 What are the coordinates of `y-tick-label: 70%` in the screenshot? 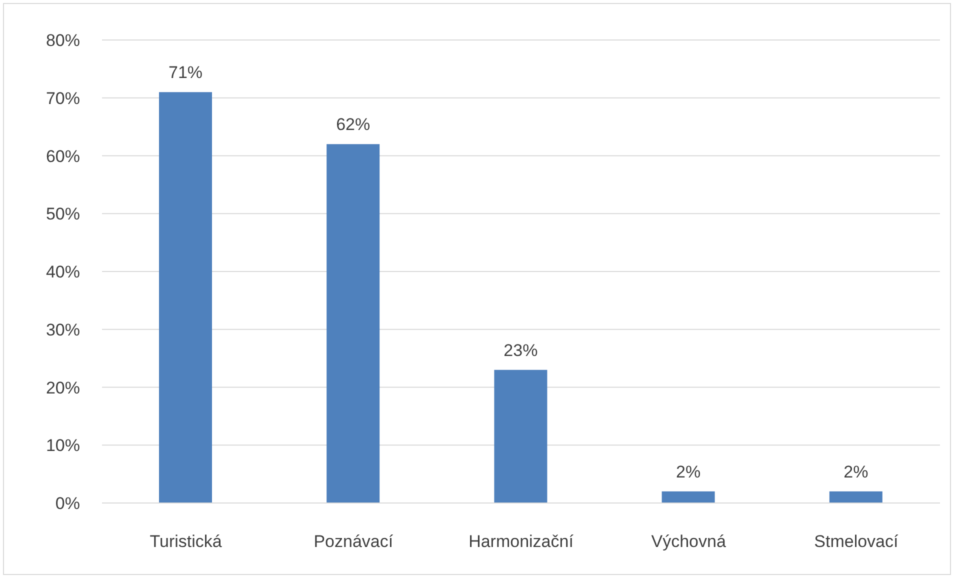 It's located at (63, 98).